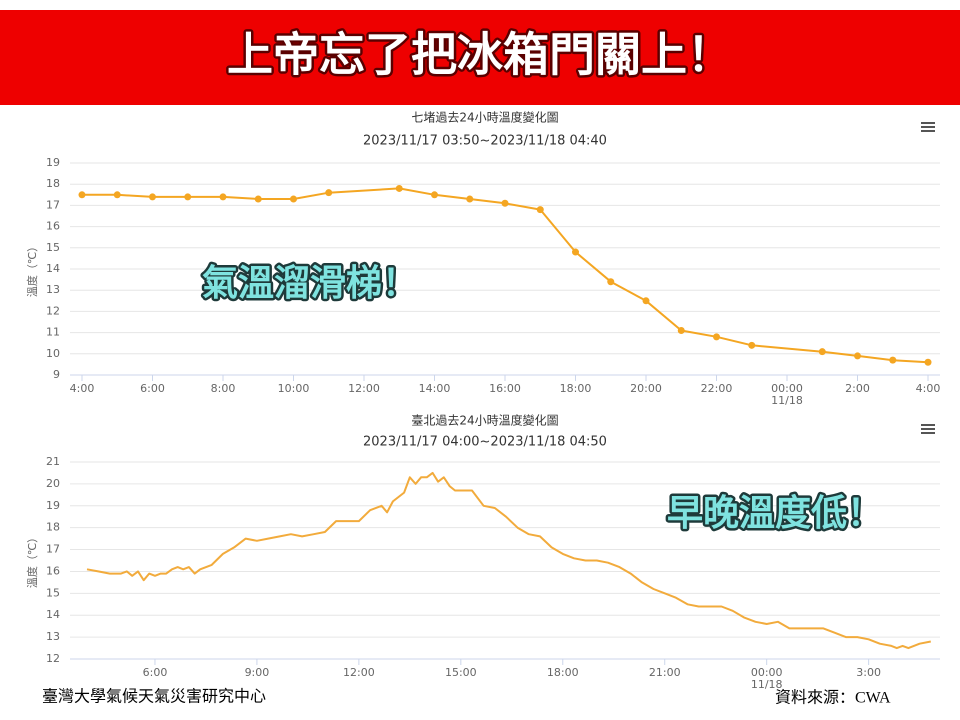  What do you see at coordinates (775, 513) in the screenshot?
I see `annotation: 早晚溫度低！` at bounding box center [775, 513].